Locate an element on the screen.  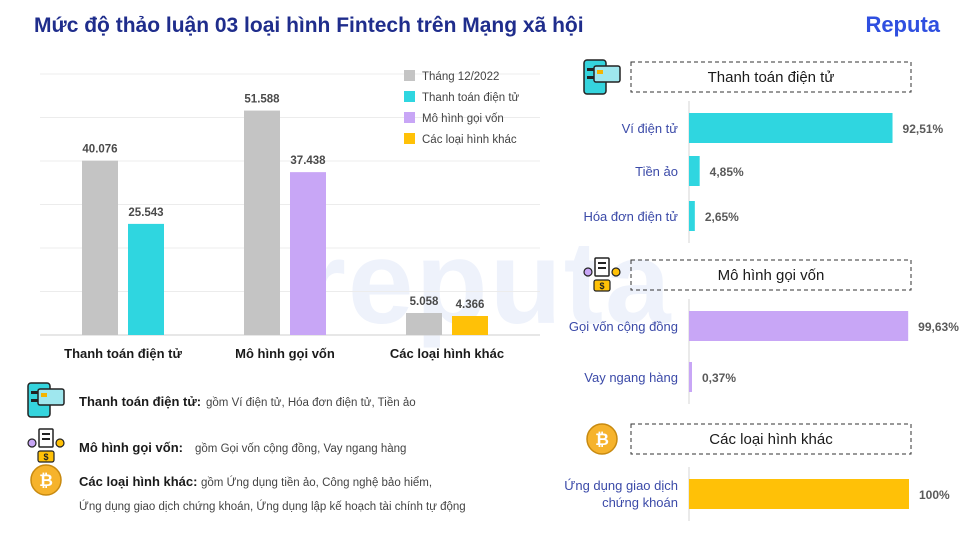
legend-label: Thanh toán điện tử is located at coordinates (471, 98).